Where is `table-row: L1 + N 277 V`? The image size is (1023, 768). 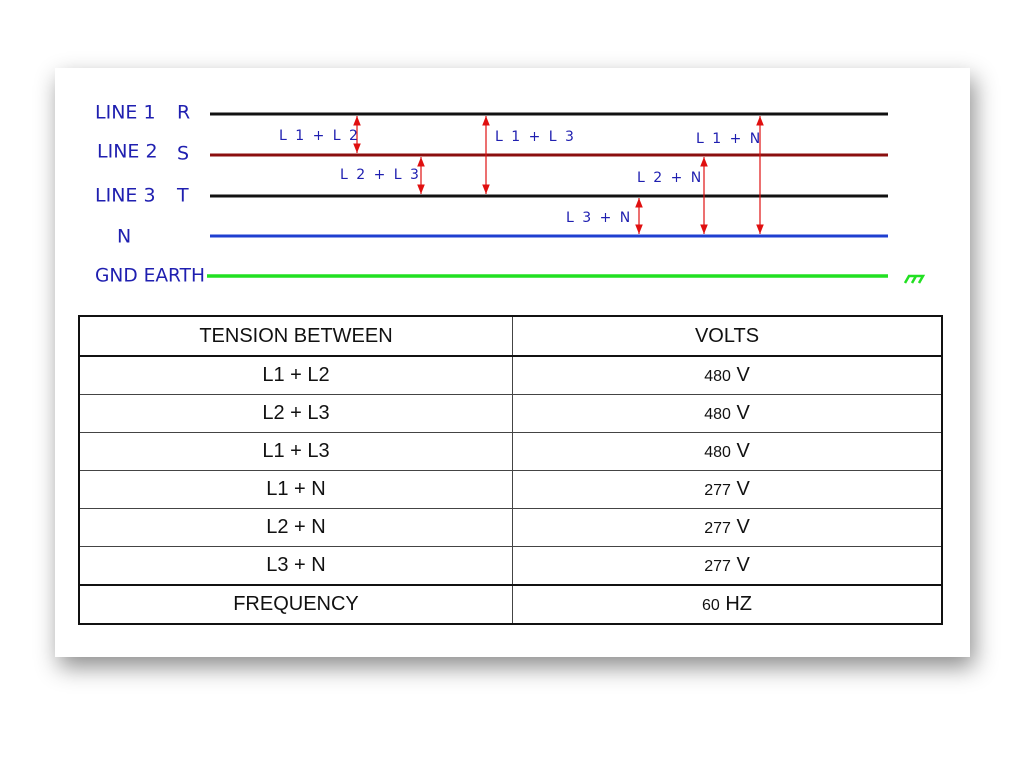 table-row: L1 + N 277 V is located at coordinates (510, 489).